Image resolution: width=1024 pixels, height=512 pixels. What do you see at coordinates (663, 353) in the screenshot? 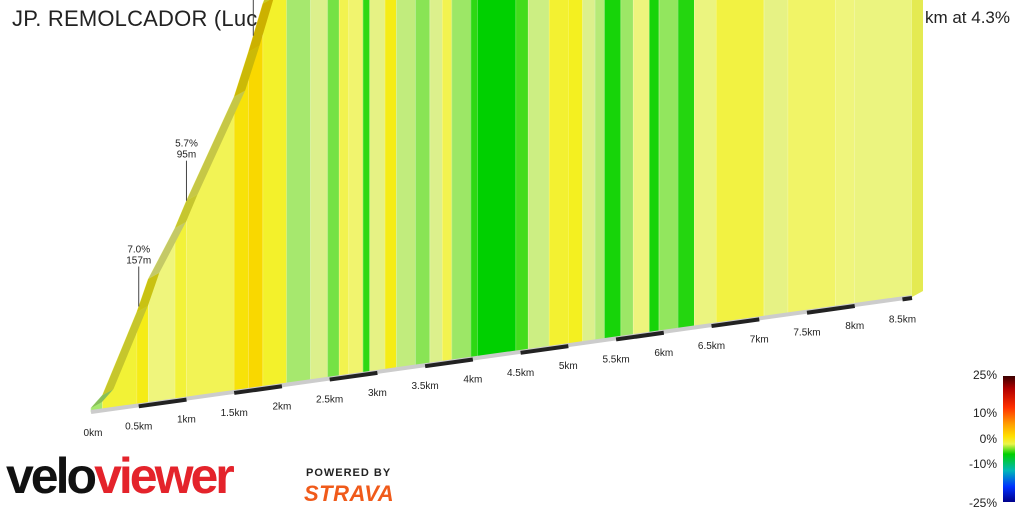
I see `x-tick-label: 6km` at bounding box center [663, 353].